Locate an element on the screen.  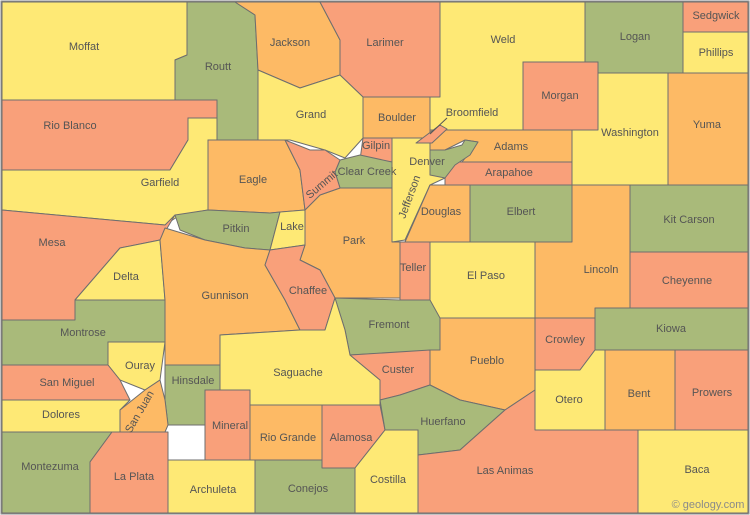
county-label-denver: Denver is located at coordinates (427, 162).